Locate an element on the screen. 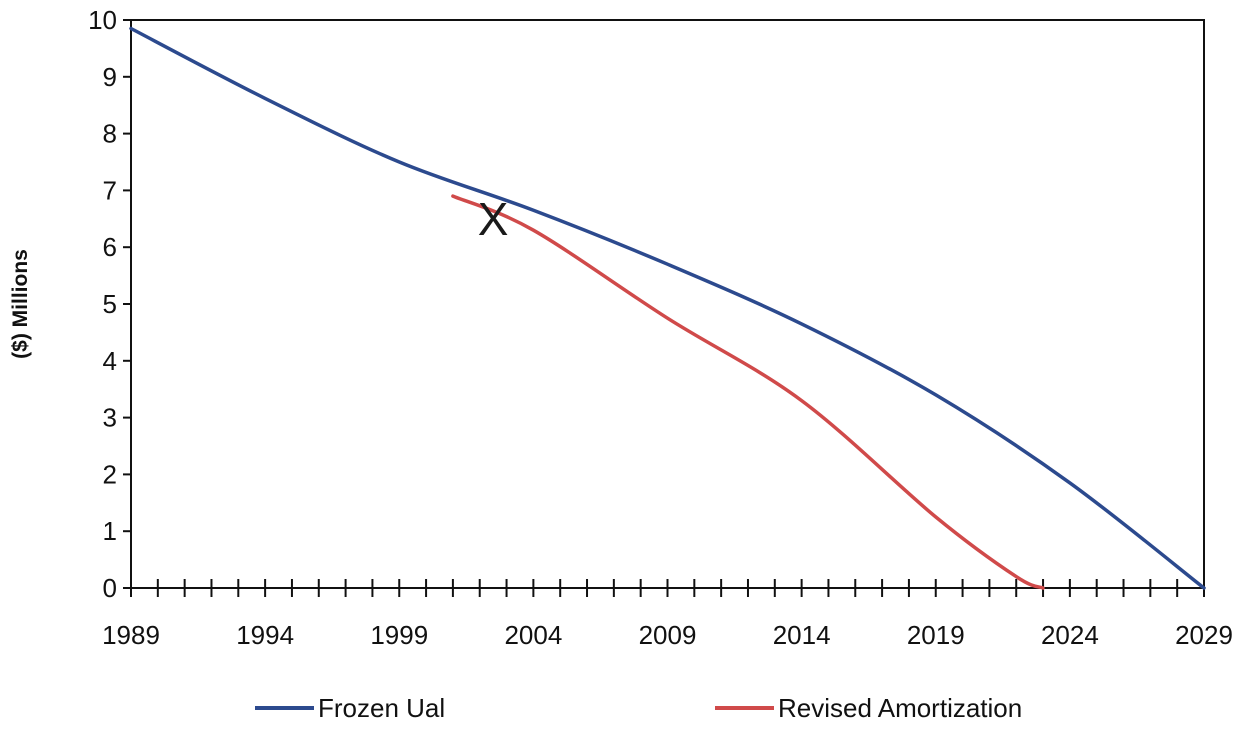 This screenshot has width=1251, height=733. x-tick-label: 2024 is located at coordinates (1070, 635).